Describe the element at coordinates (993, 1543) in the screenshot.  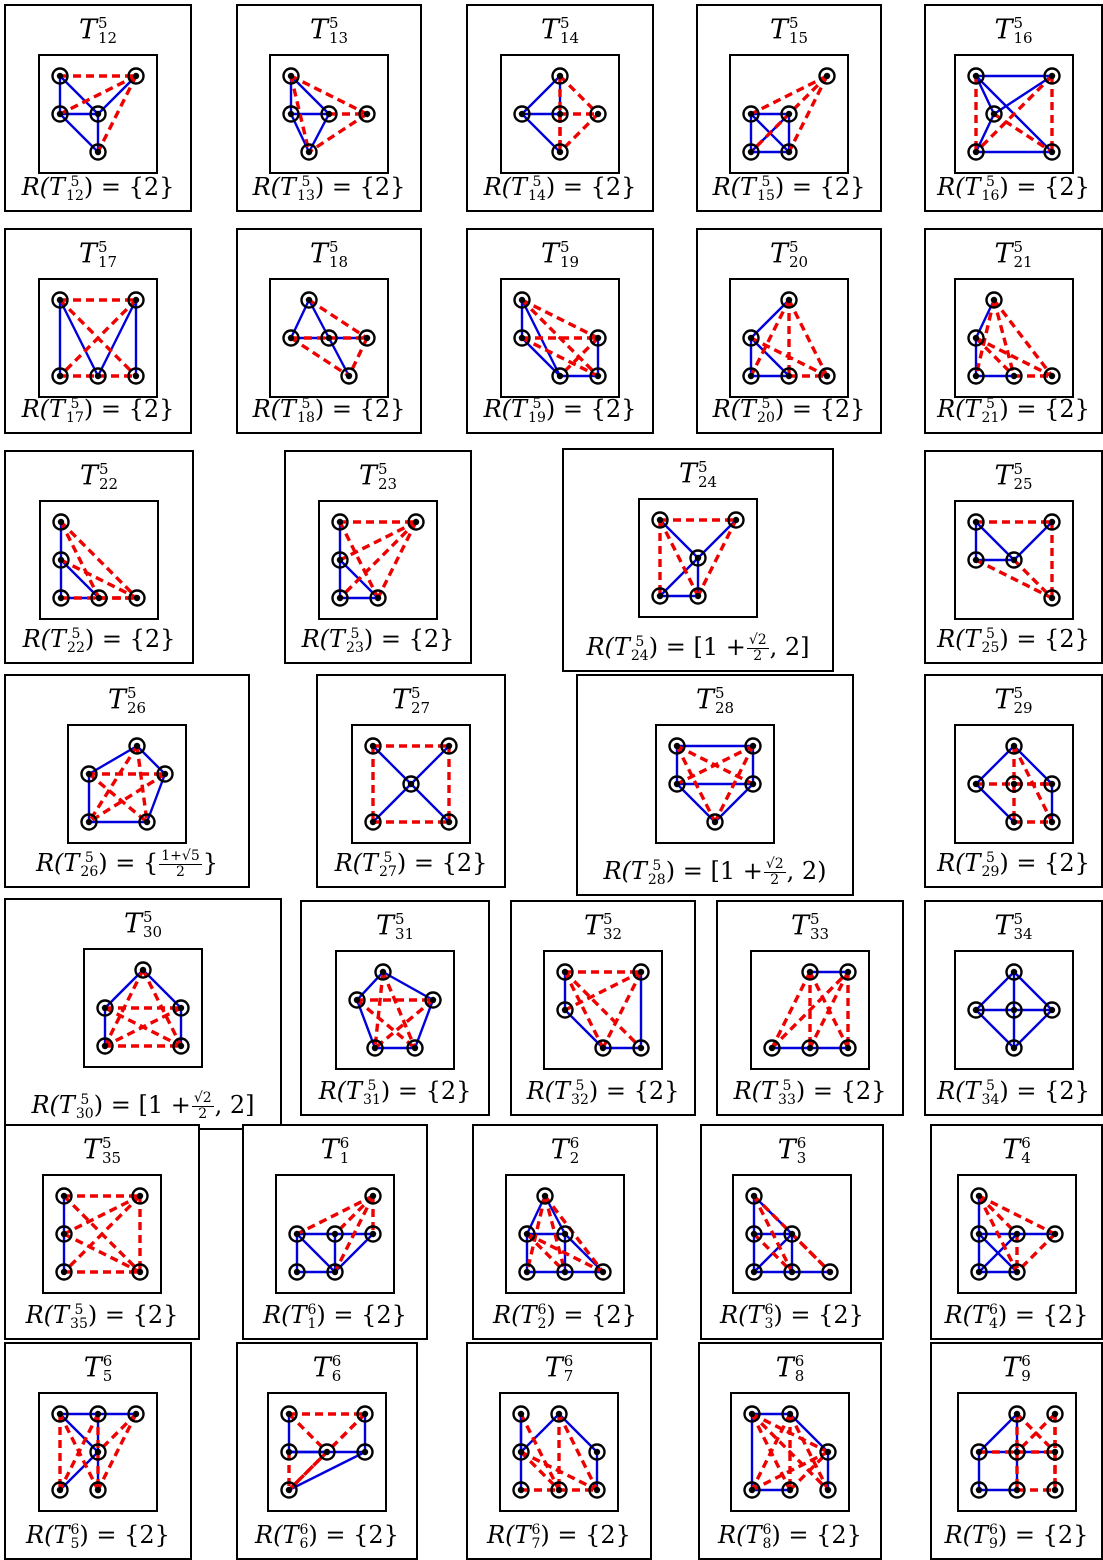
I see `range-label-subscript: 9` at that location.